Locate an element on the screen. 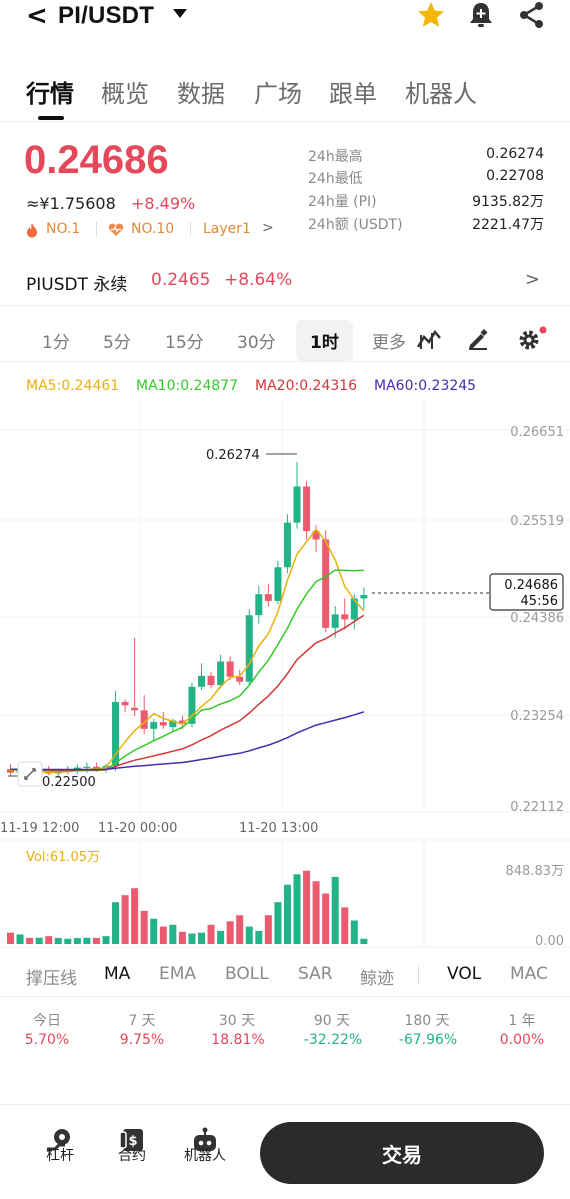  interval-more: 更多 is located at coordinates (389, 343).